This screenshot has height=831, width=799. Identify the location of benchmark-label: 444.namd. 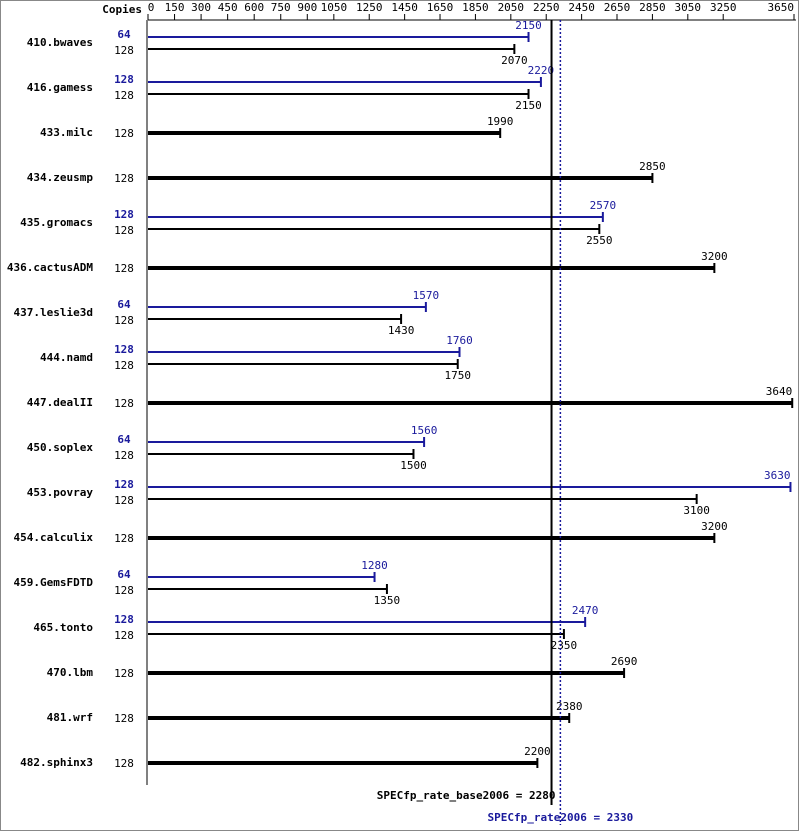
(66, 357).